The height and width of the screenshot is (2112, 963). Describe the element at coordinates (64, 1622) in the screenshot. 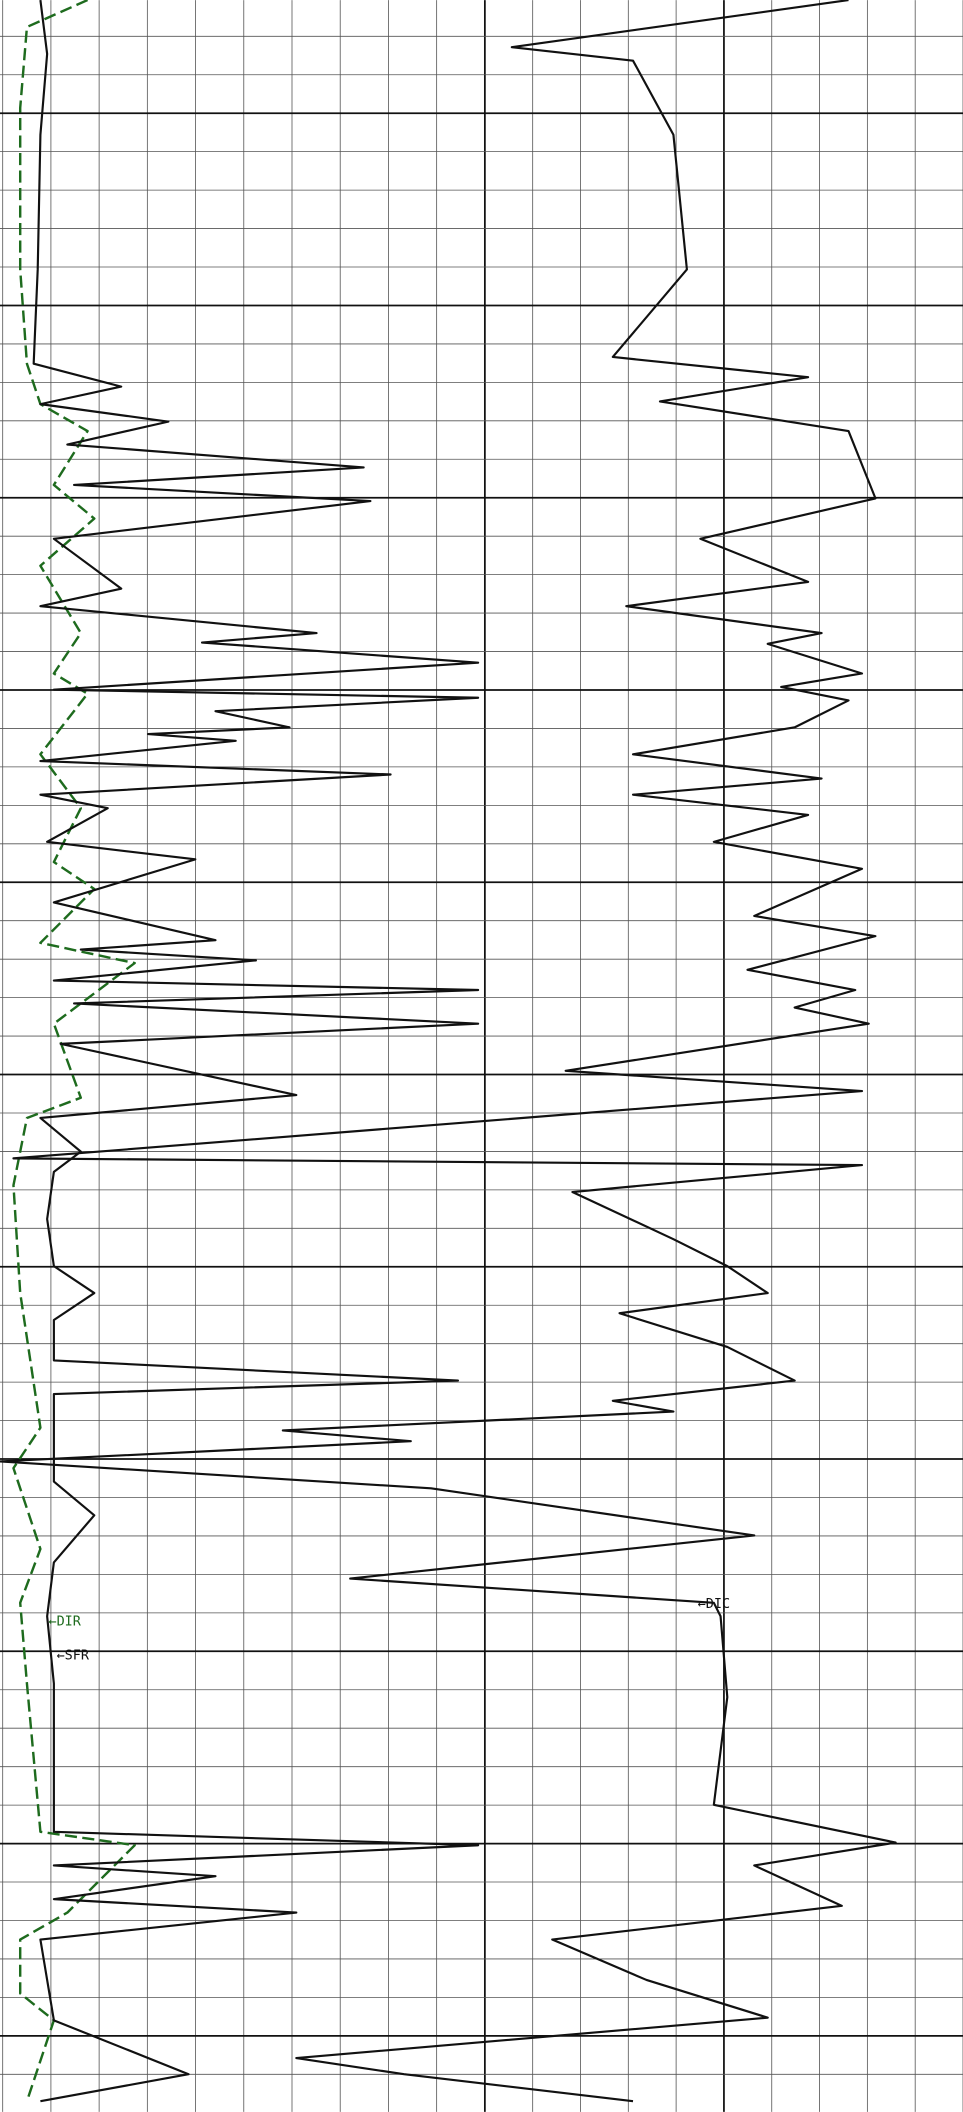

I see `dir-label: ←DIR` at that location.